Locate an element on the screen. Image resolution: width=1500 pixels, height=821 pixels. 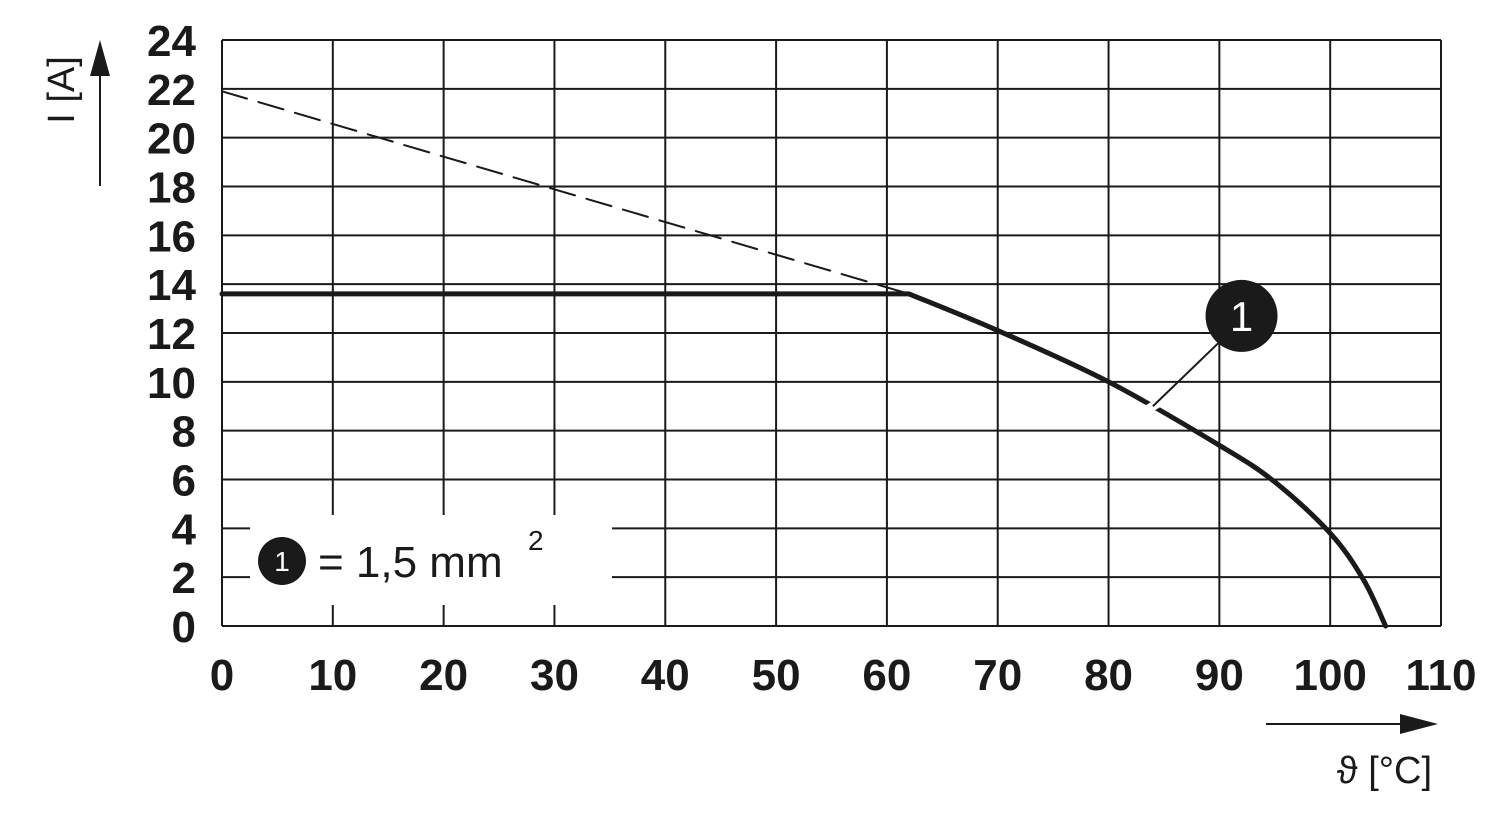
y-tick-label: 22 is located at coordinates (171, 90).